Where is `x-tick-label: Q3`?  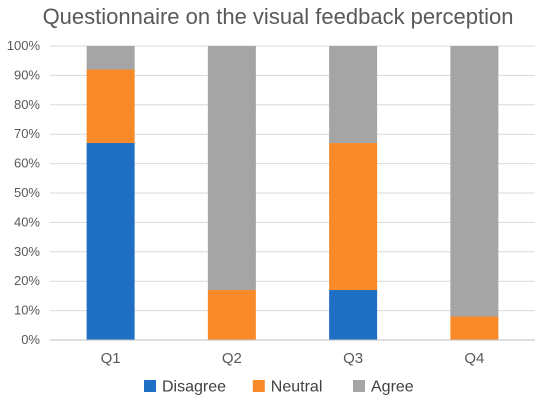 x-tick-label: Q3 is located at coordinates (353, 358).